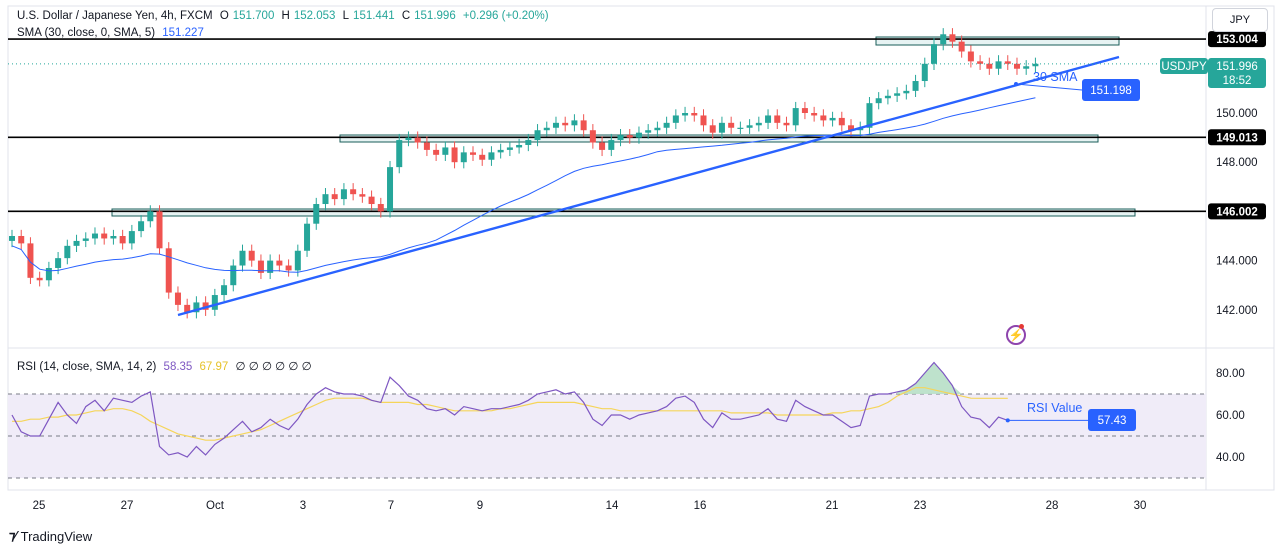 The height and width of the screenshot is (554, 1281). Describe the element at coordinates (39, 506) in the screenshot. I see `time-tick-label: 25` at that location.